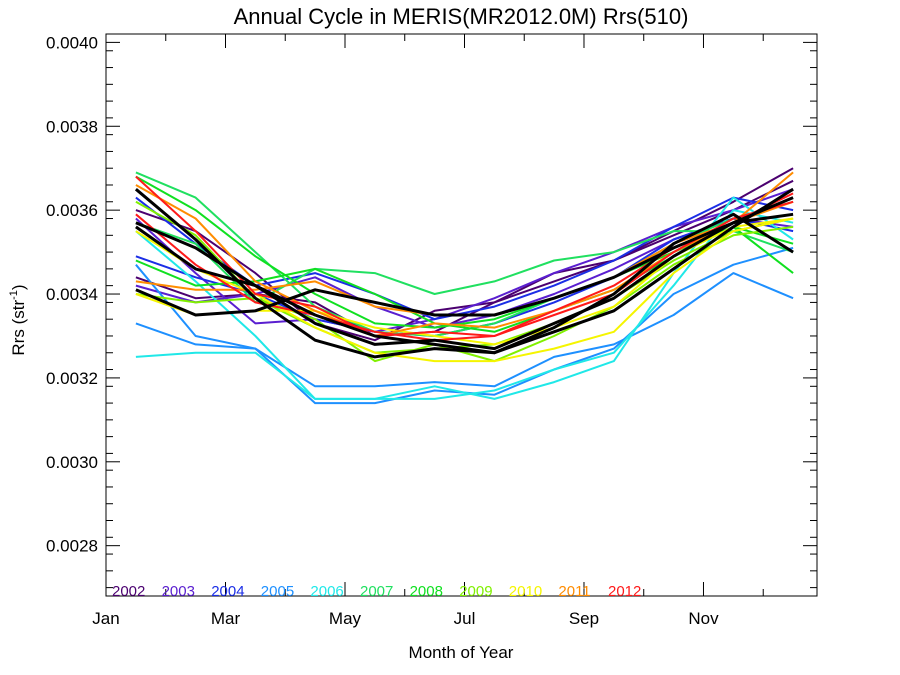 The width and height of the screenshot is (900, 675). I want to click on legend-item-2011: 2011, so click(574, 591).